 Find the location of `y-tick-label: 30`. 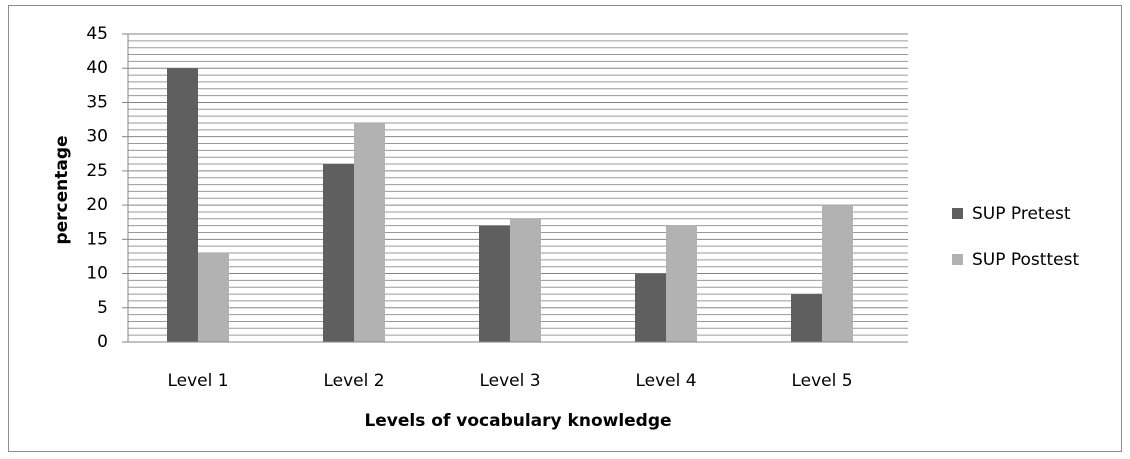

y-tick-label: 30 is located at coordinates (97, 137).